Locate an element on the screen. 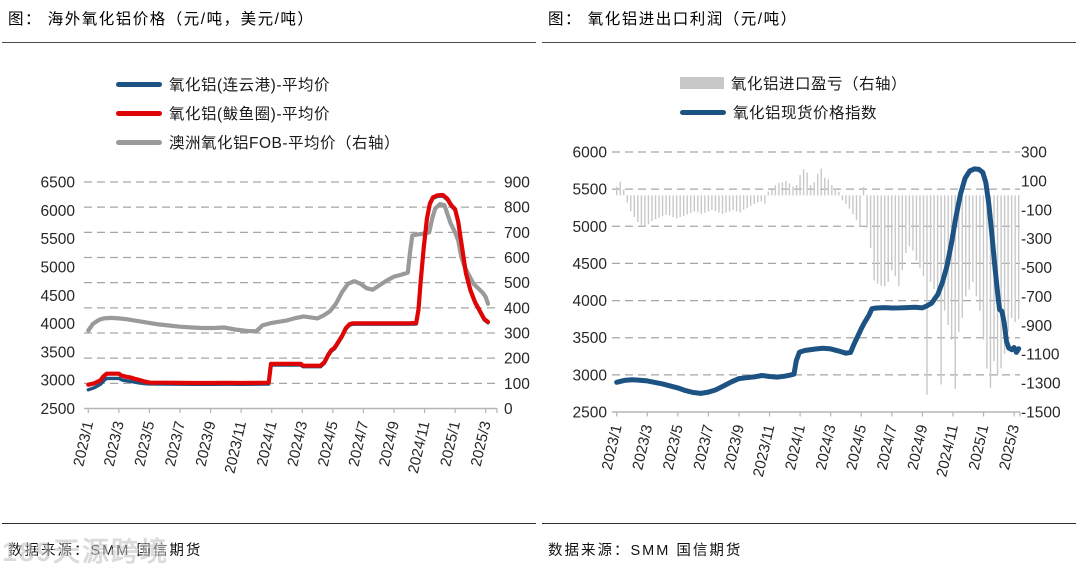  left-data-source: 数据来源：SMM 国信期货 is located at coordinates (105, 551).